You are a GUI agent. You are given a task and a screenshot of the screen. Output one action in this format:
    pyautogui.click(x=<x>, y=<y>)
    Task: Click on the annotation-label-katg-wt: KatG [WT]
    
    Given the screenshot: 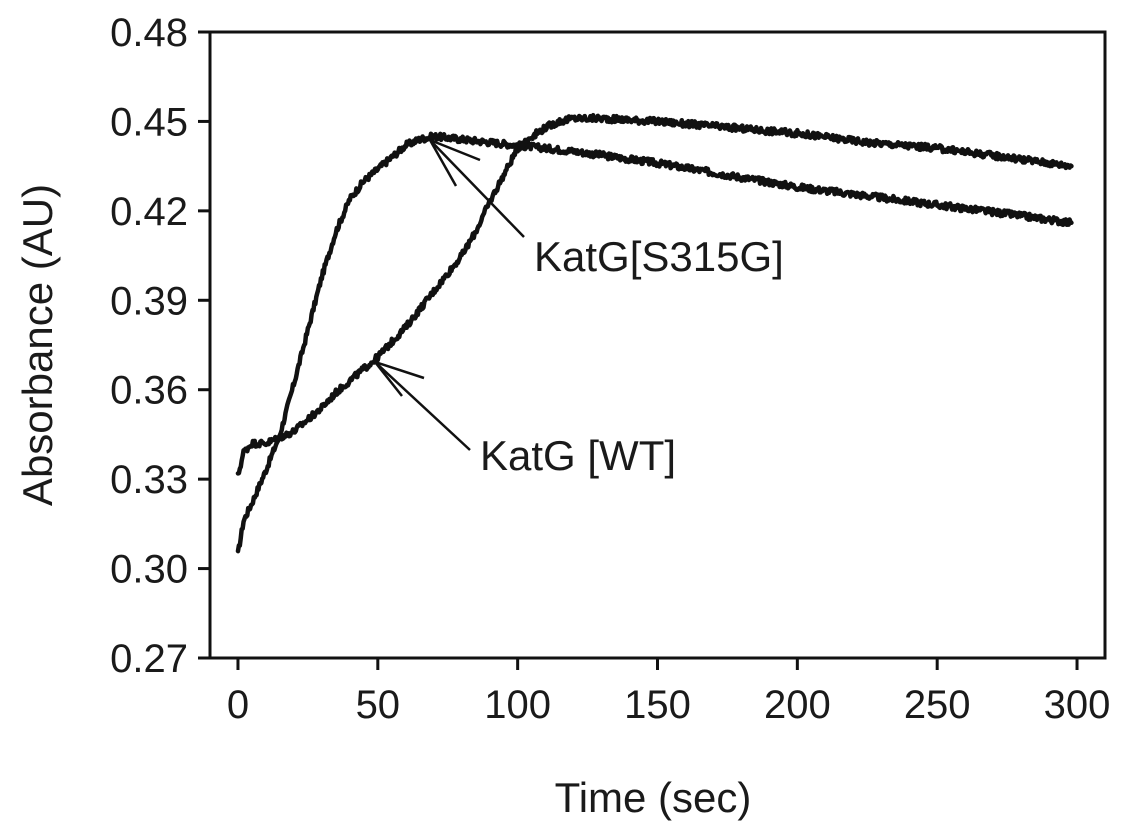 What is the action you would take?
    pyautogui.click(x=578, y=455)
    